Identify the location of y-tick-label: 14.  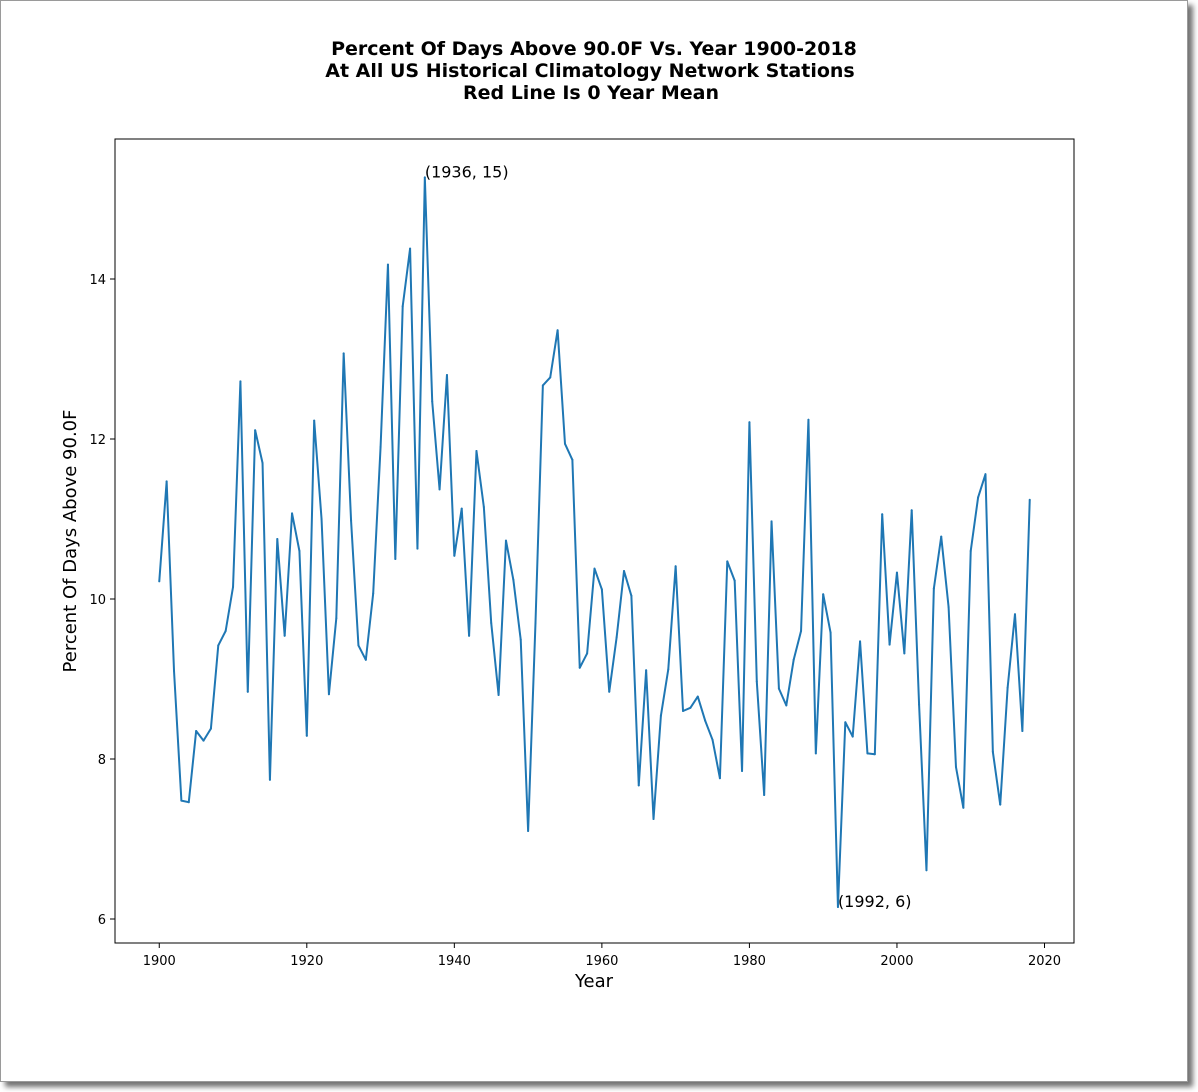
(97, 280).